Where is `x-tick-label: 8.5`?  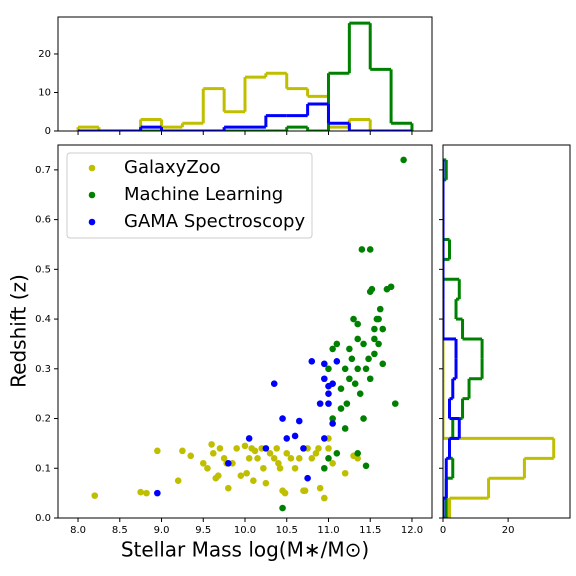
x-tick-label: 8.5 is located at coordinates (120, 530).